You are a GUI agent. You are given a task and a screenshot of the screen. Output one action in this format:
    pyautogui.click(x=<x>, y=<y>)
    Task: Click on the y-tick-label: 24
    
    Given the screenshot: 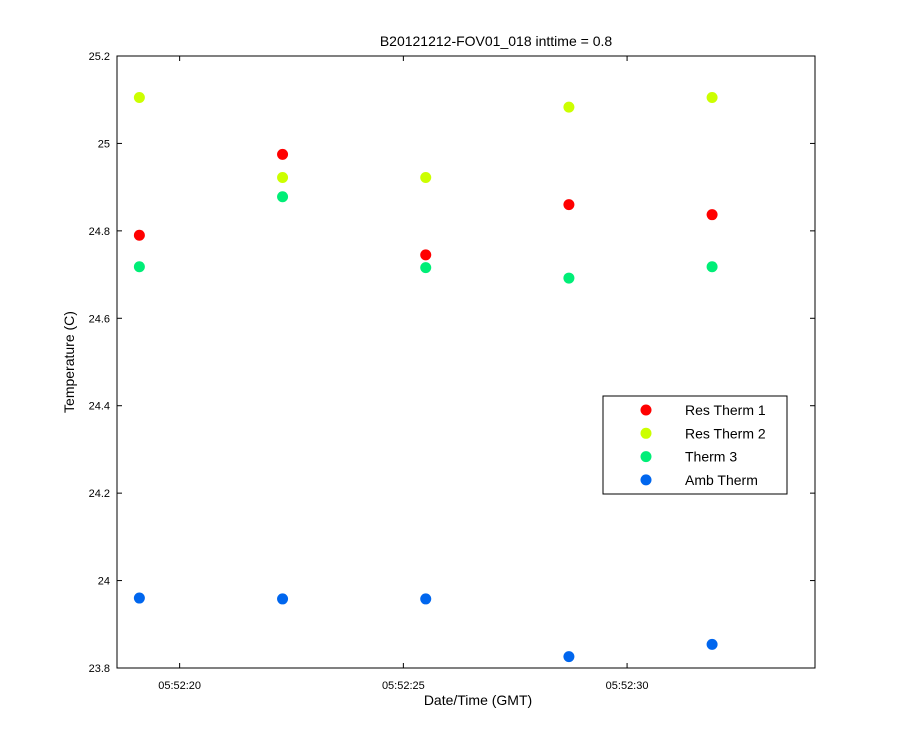 What is the action you would take?
    pyautogui.click(x=104, y=582)
    